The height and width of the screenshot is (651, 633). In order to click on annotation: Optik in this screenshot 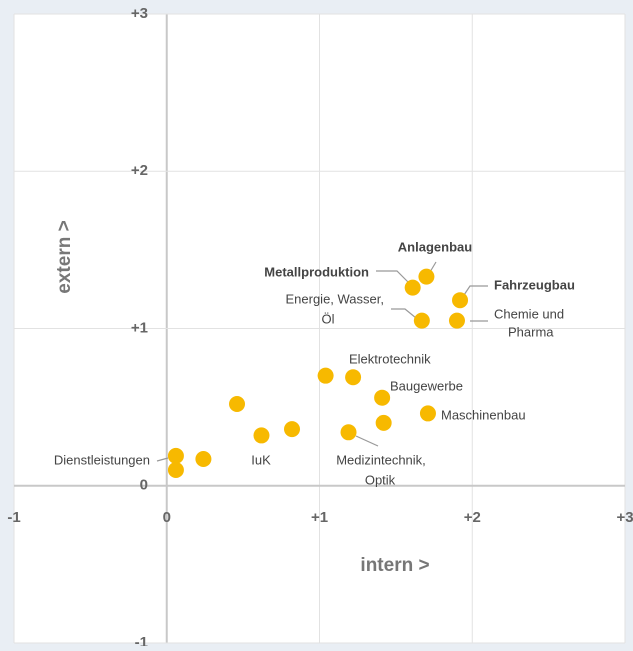, I will do `click(380, 479)`.